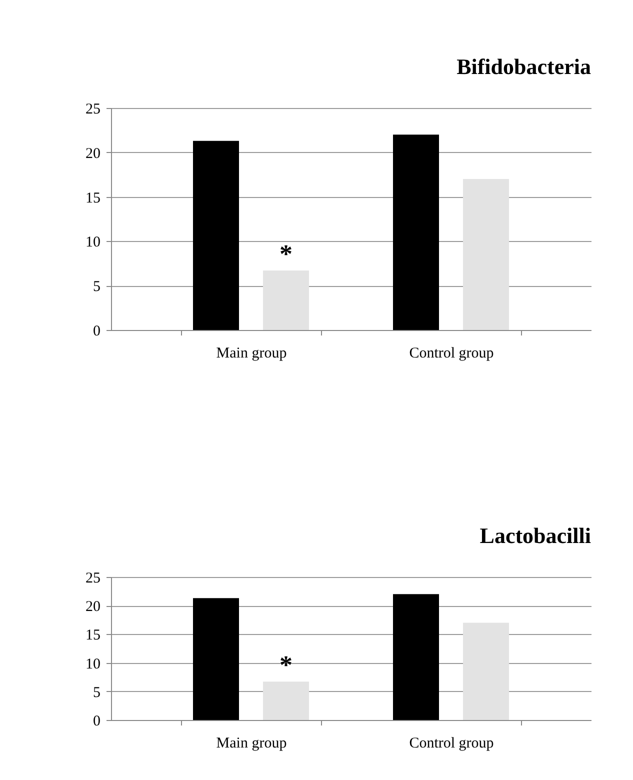 The height and width of the screenshot is (780, 633). I want to click on chart-title: Bifidobacteria, so click(523, 66).